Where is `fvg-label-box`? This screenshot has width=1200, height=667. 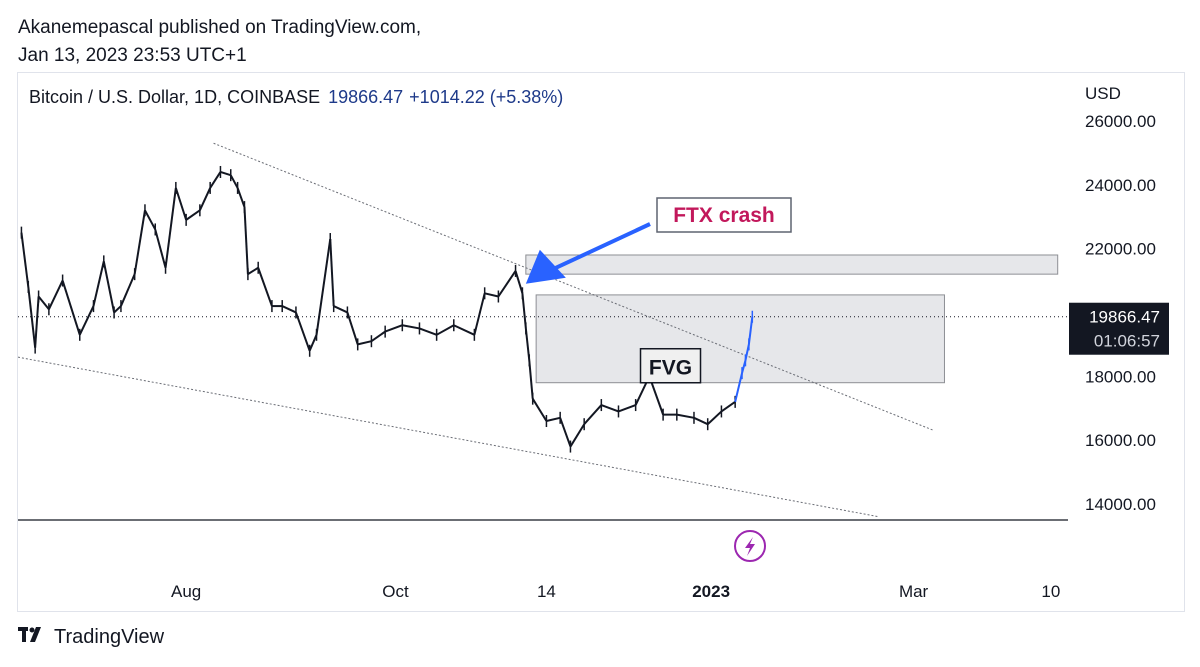
fvg-label-box is located at coordinates (670, 365).